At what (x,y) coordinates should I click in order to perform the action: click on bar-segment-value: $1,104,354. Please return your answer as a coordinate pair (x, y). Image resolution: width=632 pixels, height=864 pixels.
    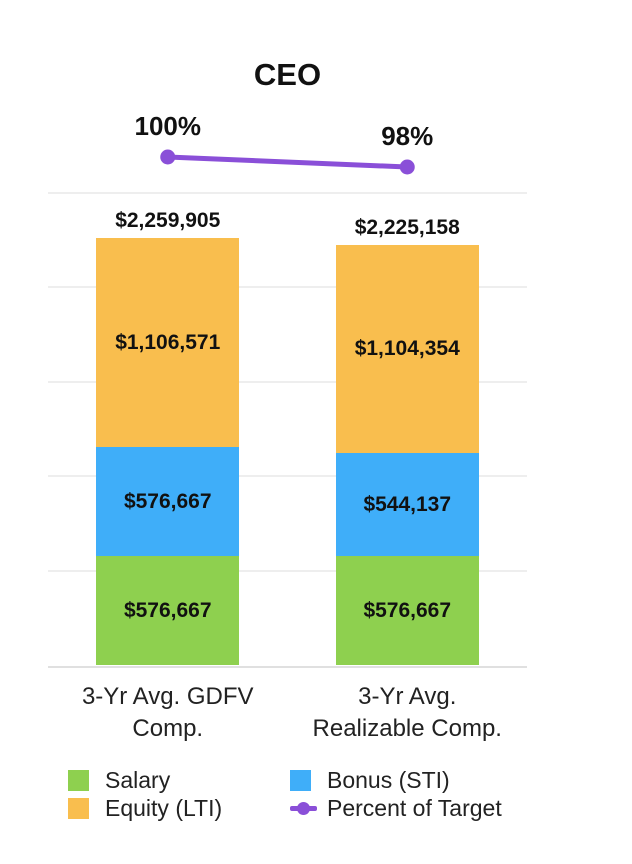
    Looking at the image, I should click on (407, 349).